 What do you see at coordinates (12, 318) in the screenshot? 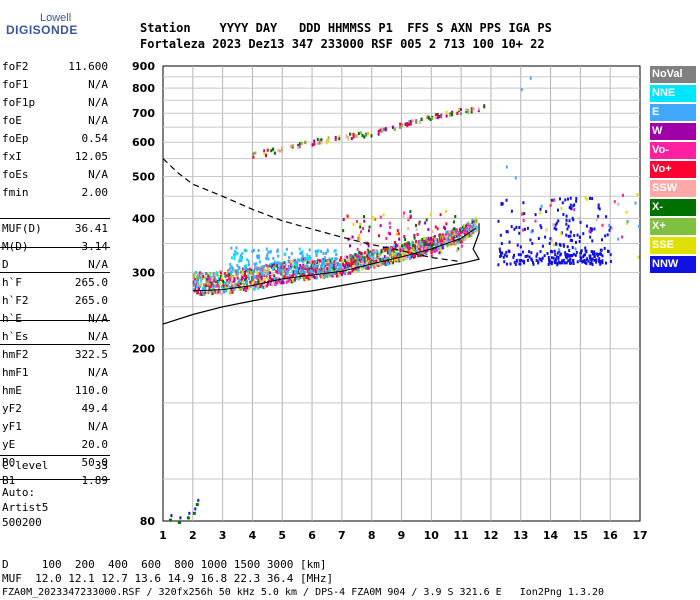
I see `param-name: h`E` at bounding box center [12, 318].